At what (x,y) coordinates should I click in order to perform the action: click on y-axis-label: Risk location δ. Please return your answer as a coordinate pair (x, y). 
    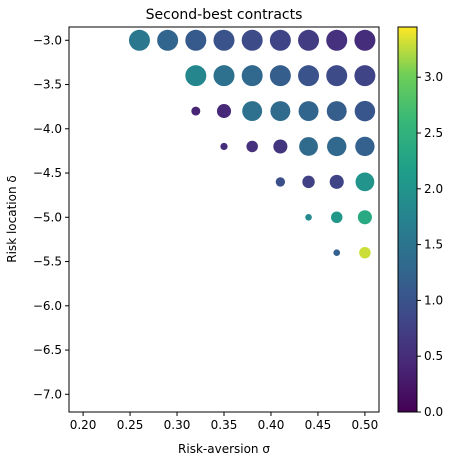
    Looking at the image, I should click on (12, 218).